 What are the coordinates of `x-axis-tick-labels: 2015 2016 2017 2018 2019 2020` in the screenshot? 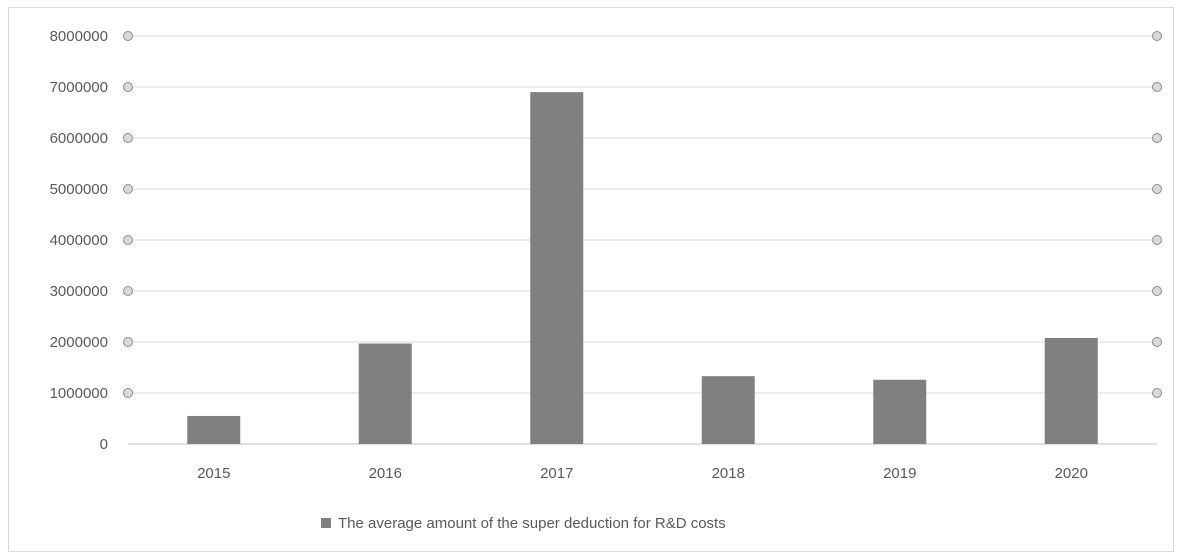 It's located at (642, 473).